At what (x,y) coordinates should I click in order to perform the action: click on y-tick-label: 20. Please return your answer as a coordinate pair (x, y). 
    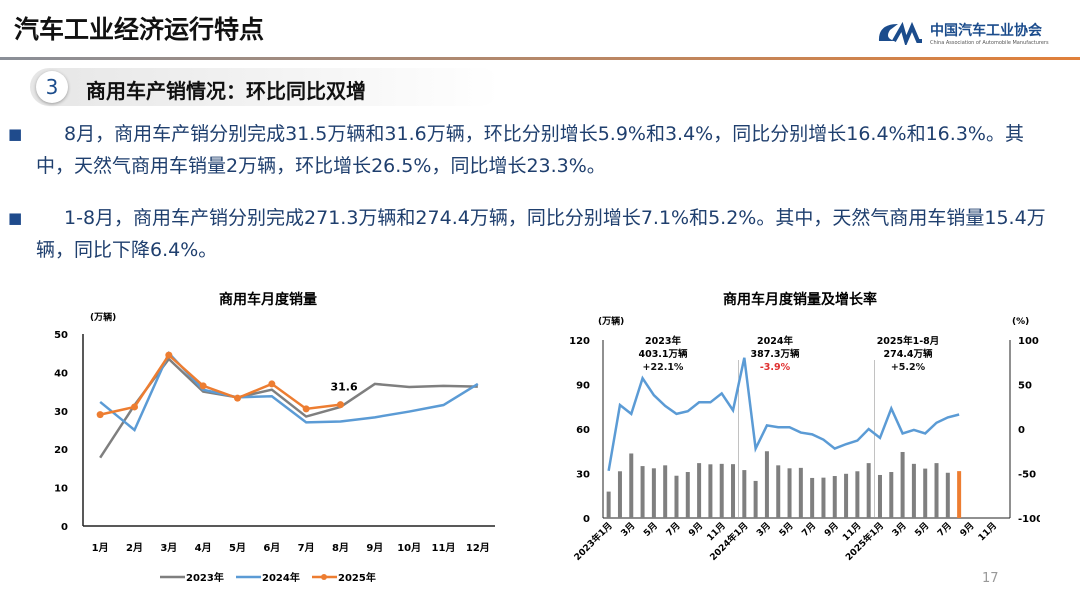
    Looking at the image, I should click on (61, 450).